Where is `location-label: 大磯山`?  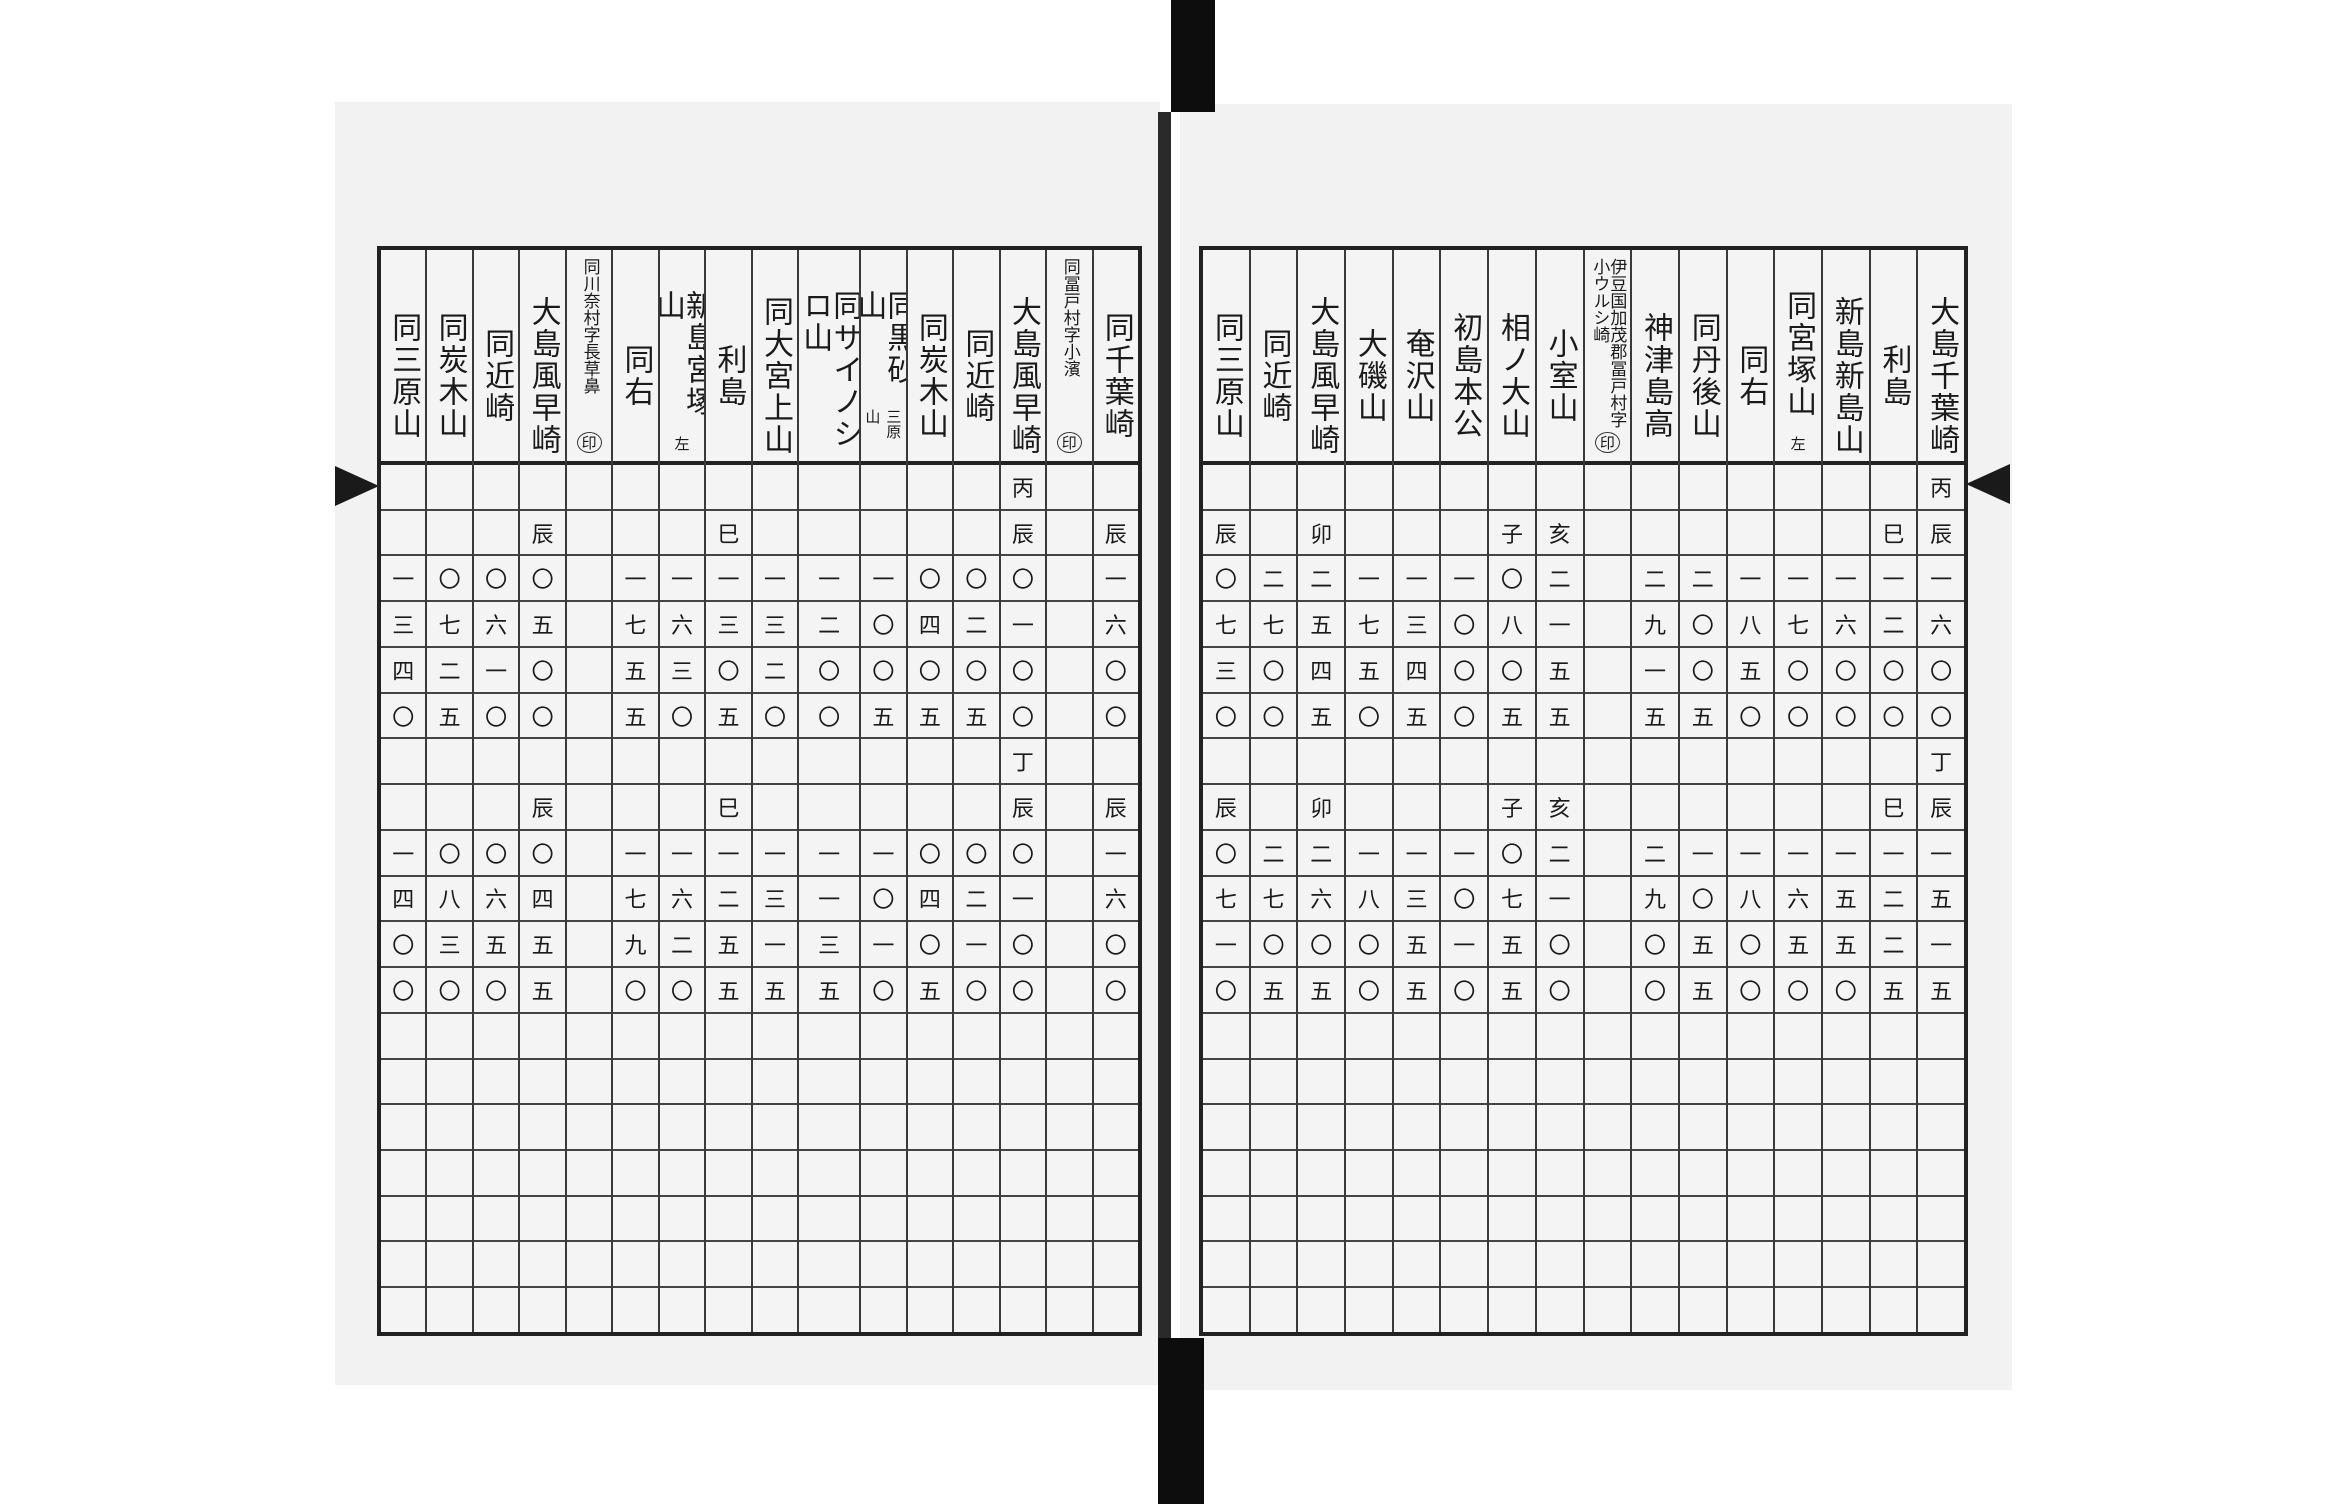
location-label: 大磯山 is located at coordinates (1369, 375).